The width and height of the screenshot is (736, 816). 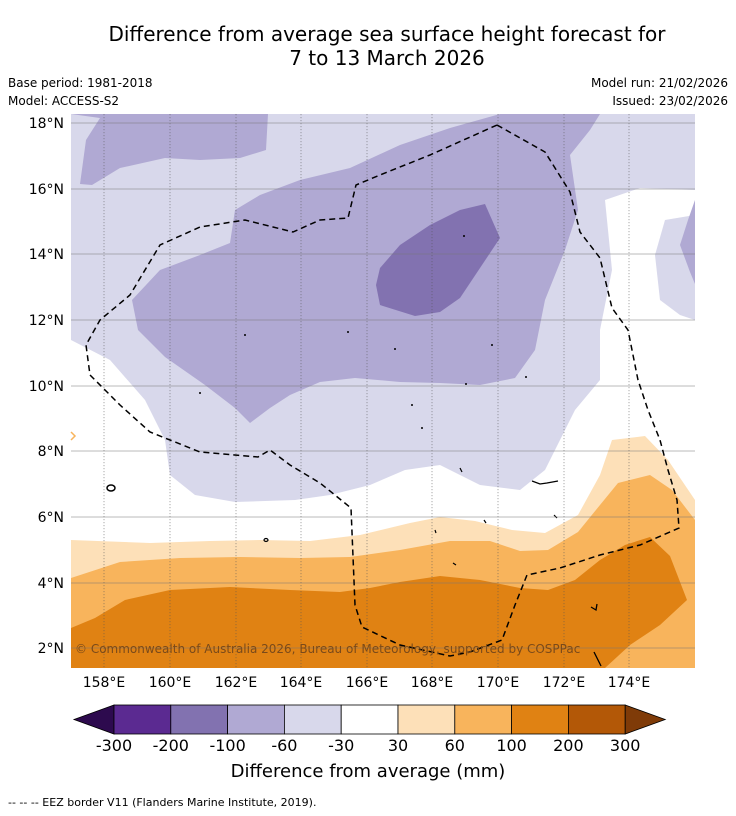 What do you see at coordinates (169, 149) in the screenshot?
I see `contour-mid-purple` at bounding box center [169, 149].